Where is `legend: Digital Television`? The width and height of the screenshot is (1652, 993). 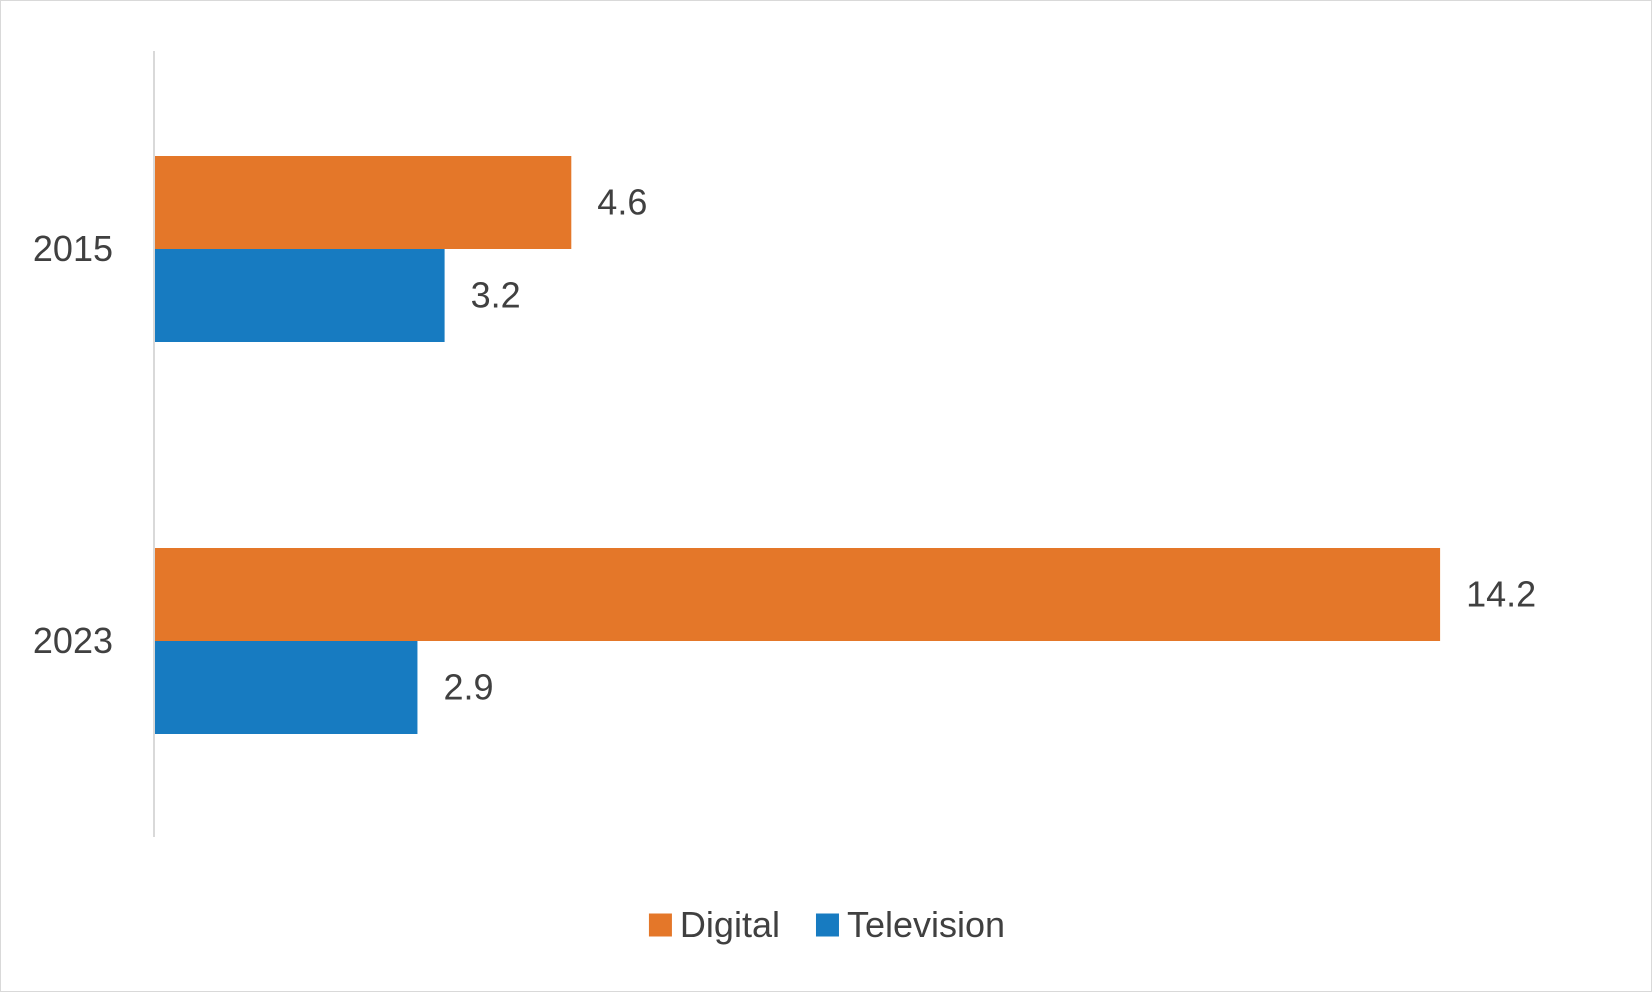 legend: Digital Television is located at coordinates (826, 924).